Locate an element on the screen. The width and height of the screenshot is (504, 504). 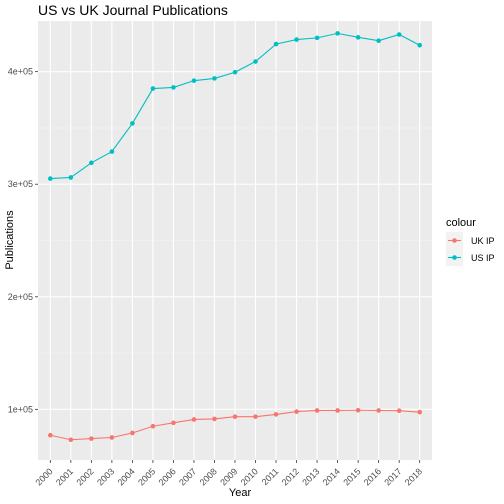
y-tick-label: 1e+05 is located at coordinates (20, 409).